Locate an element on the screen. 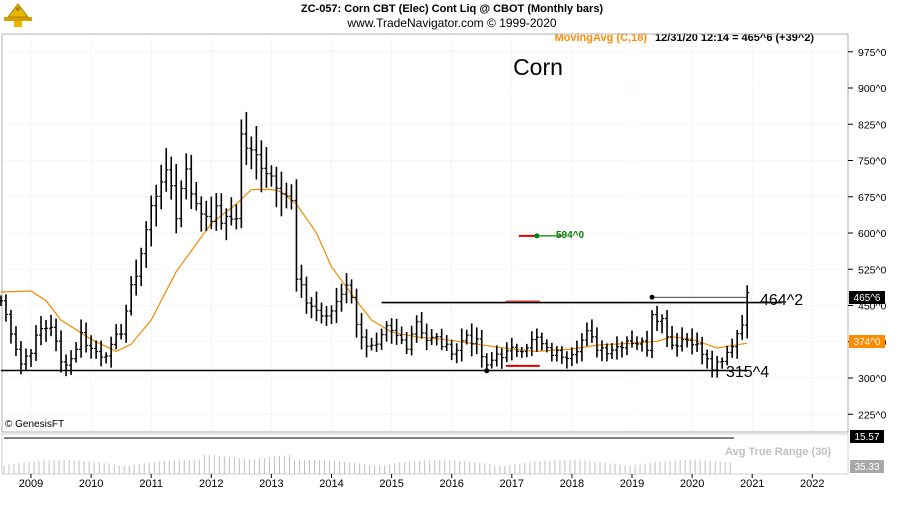 Image resolution: width=906 pixels, height=507 pixels. annotation-464-2: 464^2 is located at coordinates (781, 300).